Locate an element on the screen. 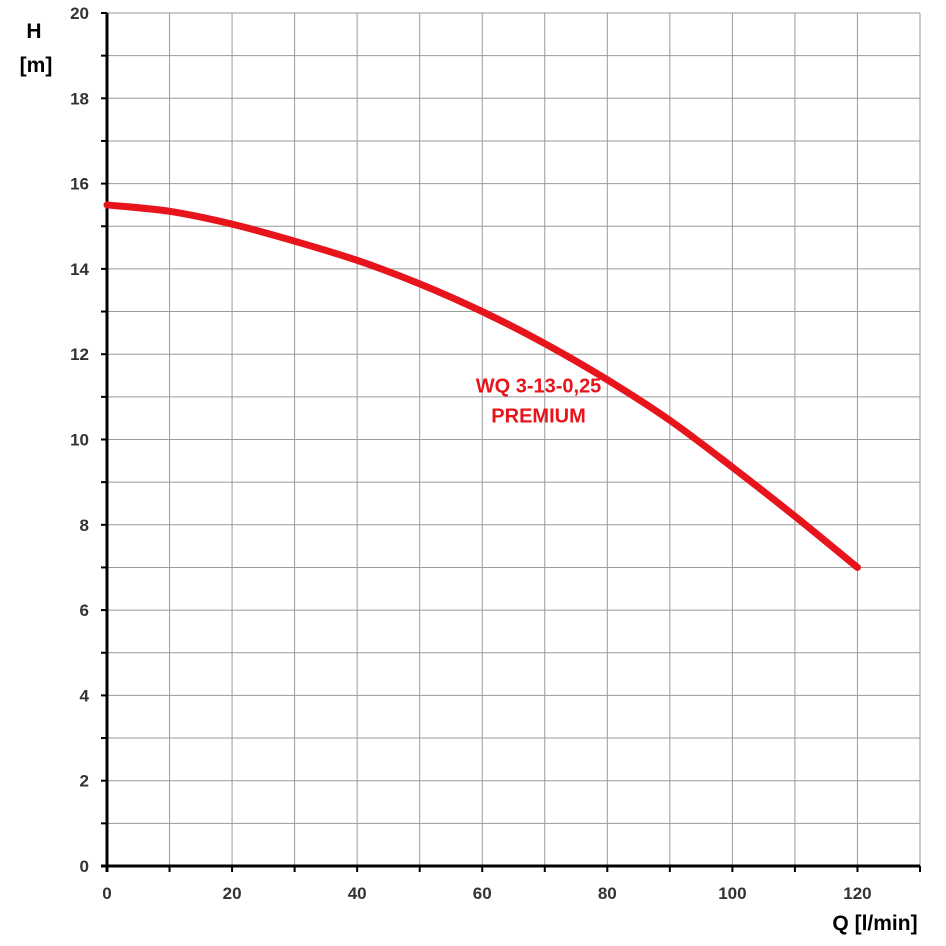 This screenshot has width=946, height=946. x-tick-label: 80 is located at coordinates (607, 893).